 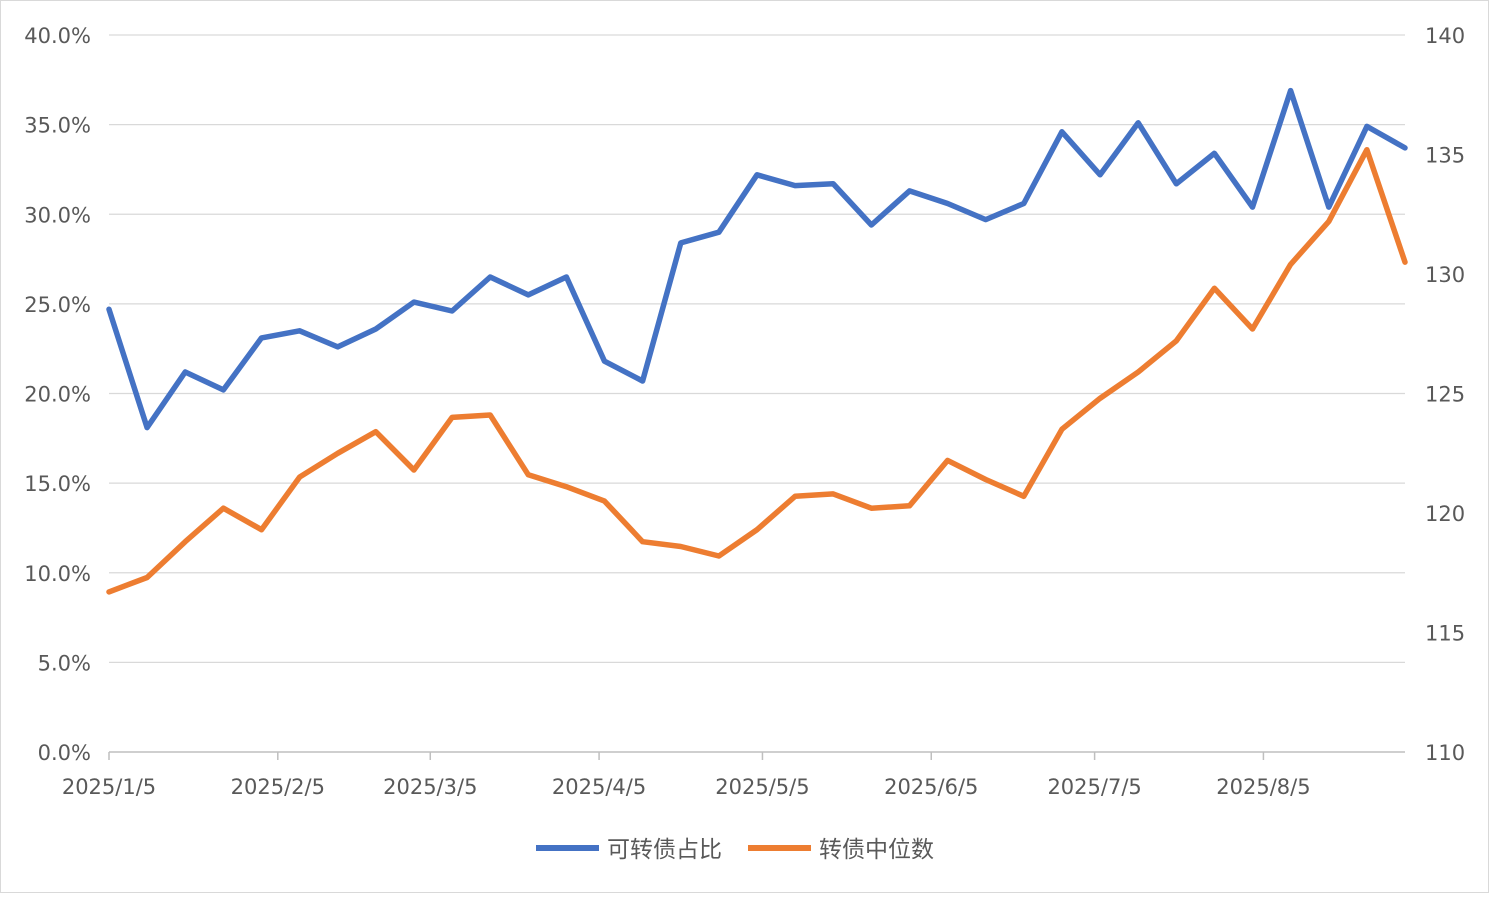 I want to click on x-tick-label: 2025/4/5, so click(x=599, y=787).